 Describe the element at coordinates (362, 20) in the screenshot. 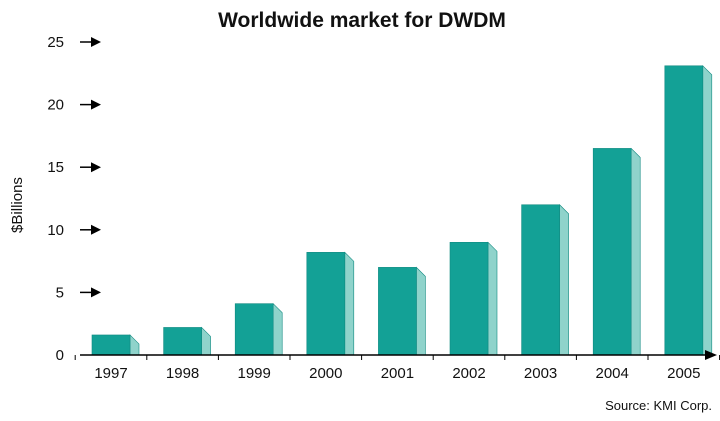

I see `chart-title: Worldwide market for DWDM` at that location.